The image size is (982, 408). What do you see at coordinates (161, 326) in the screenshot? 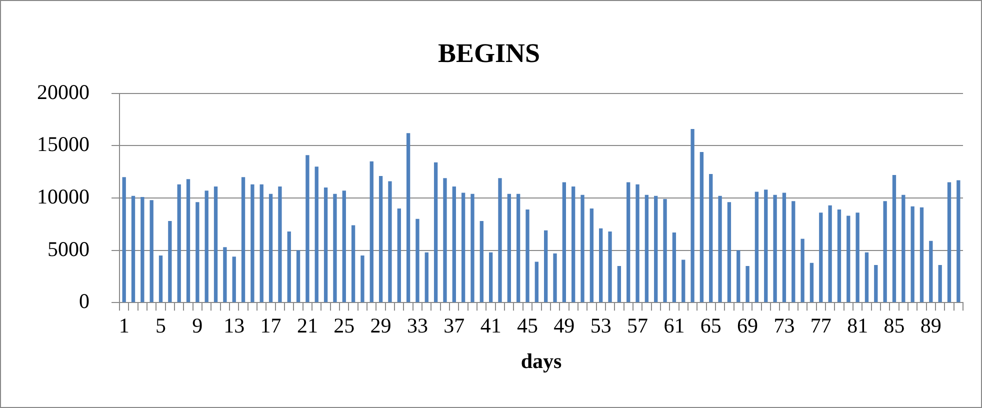
I see `x-tick-label: 5` at bounding box center [161, 326].